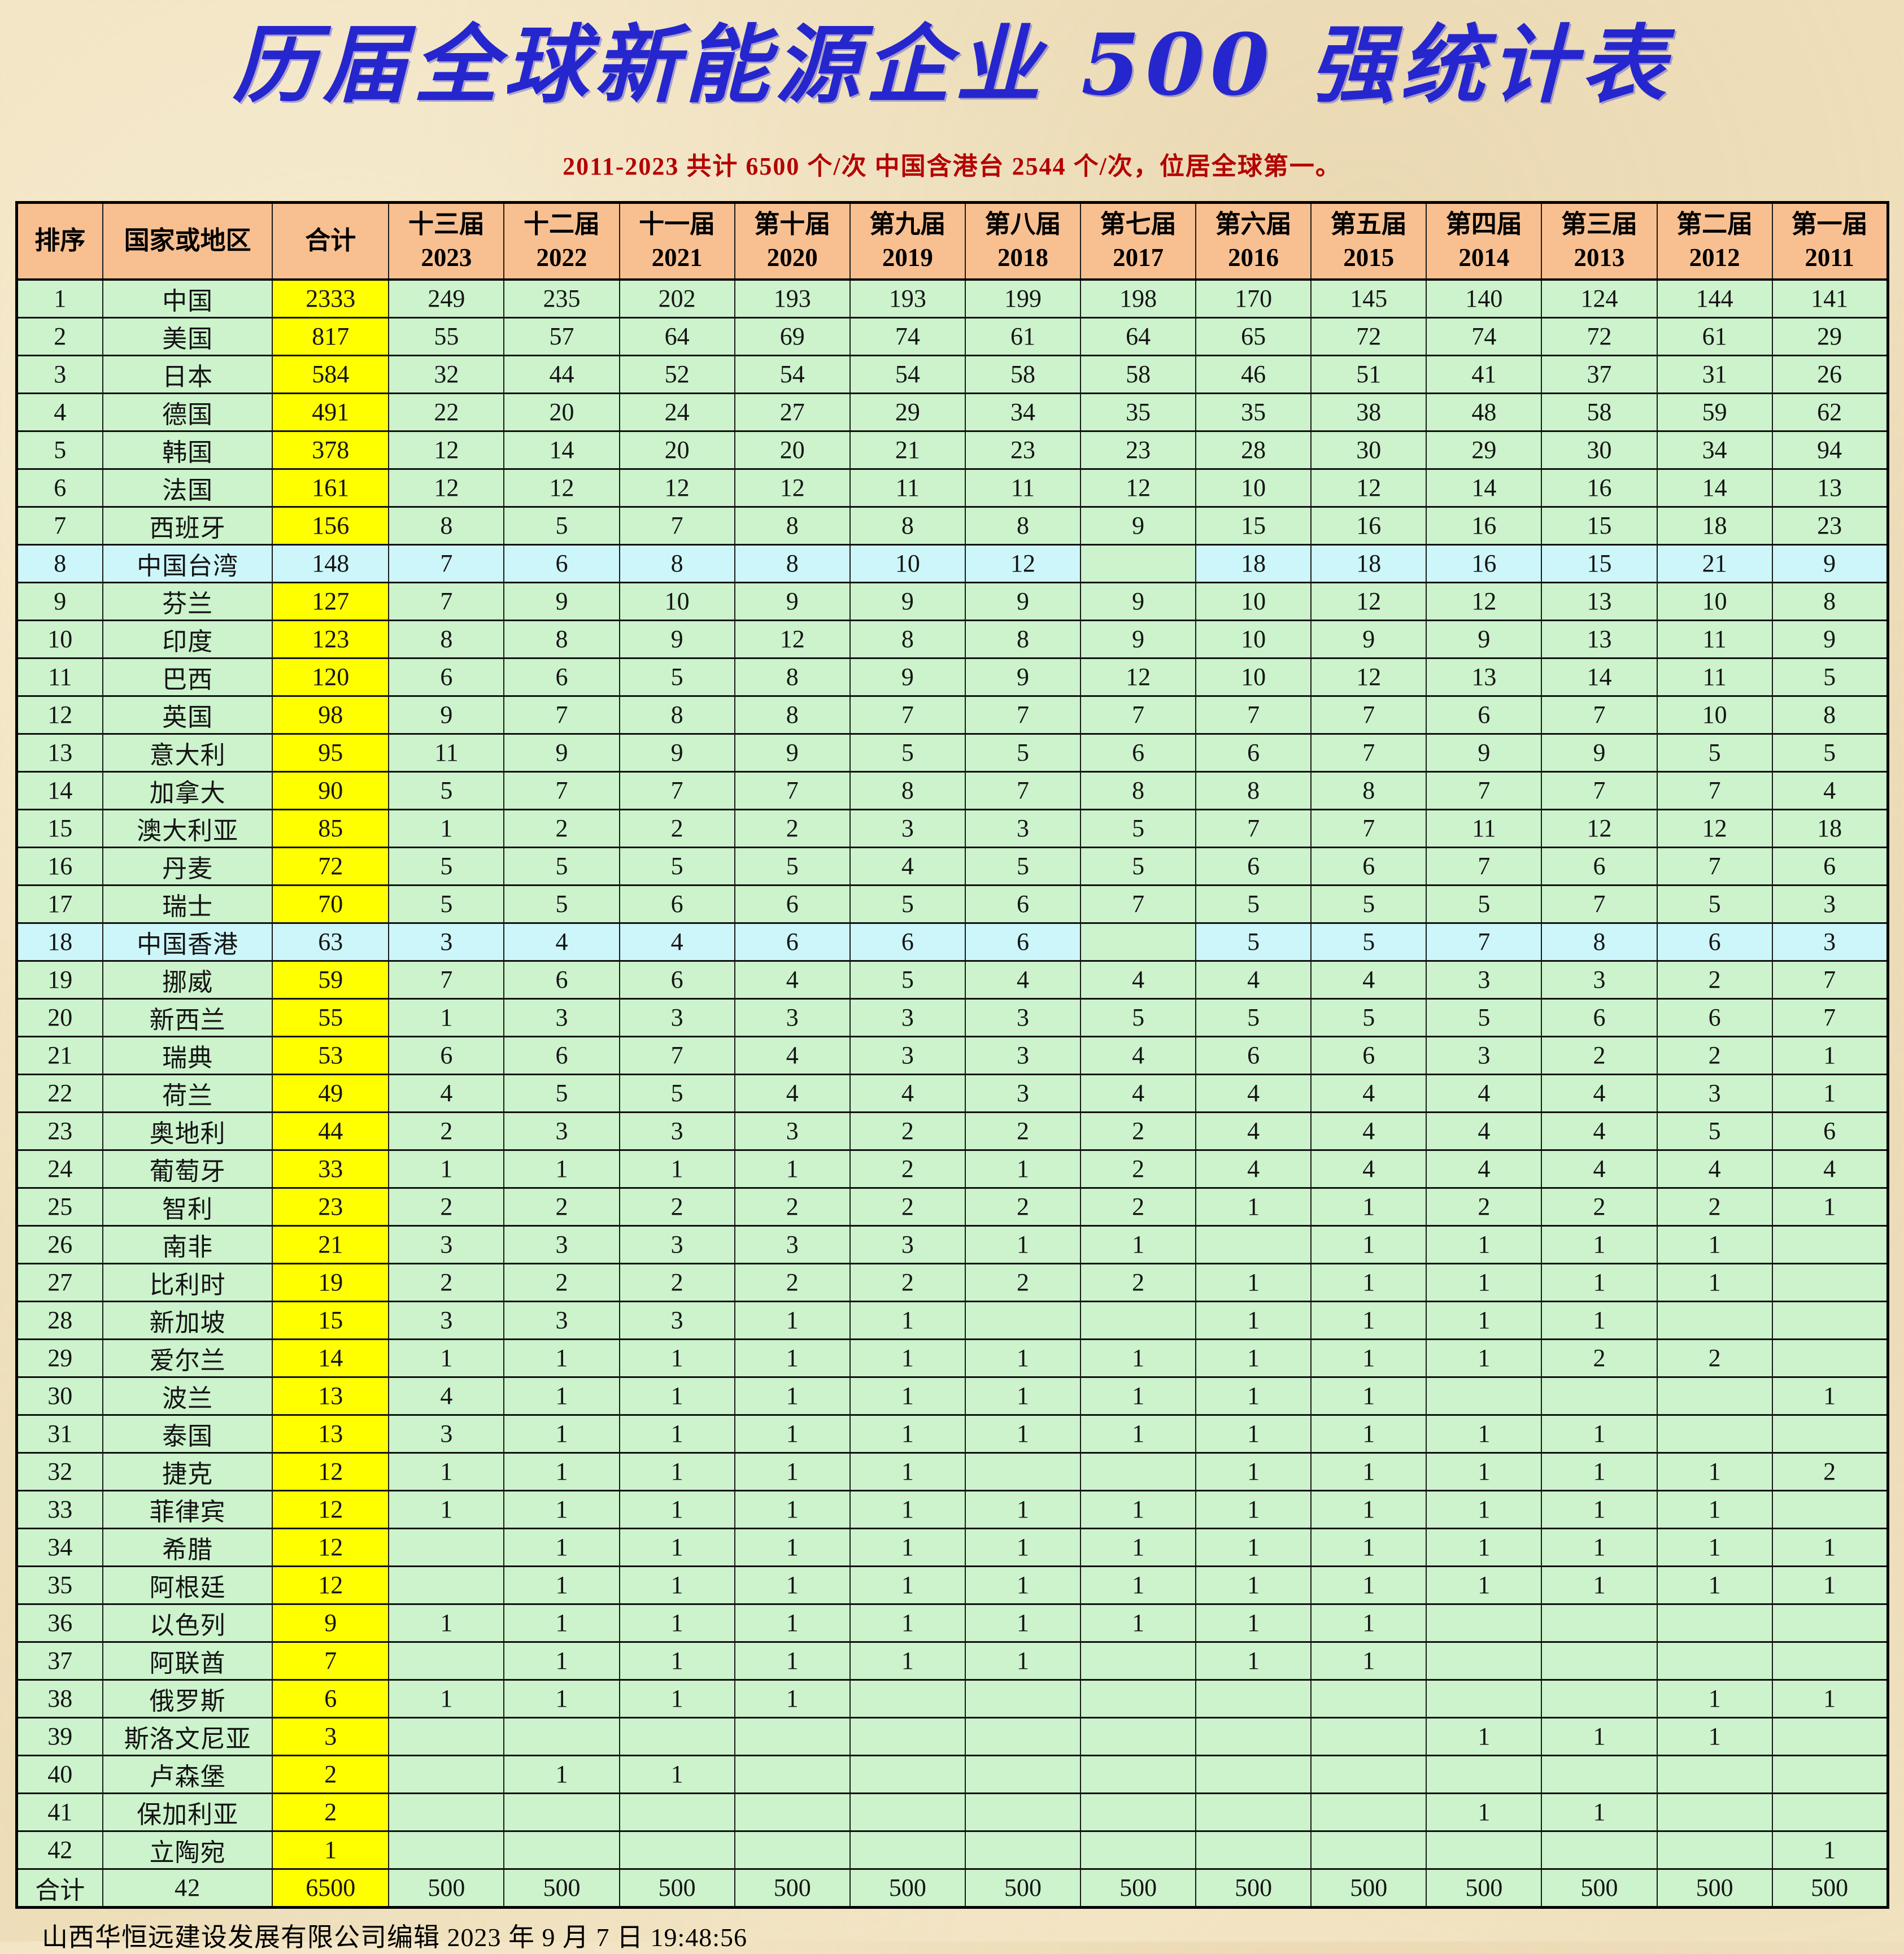 This screenshot has height=1954, width=1904. I want to click on total-cell: 123, so click(331, 639).